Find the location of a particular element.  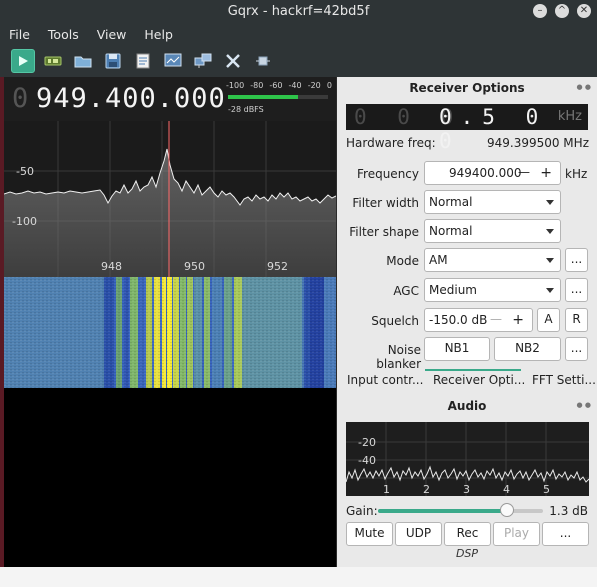

frequency-leading-digit: 0 is located at coordinates (20, 98).